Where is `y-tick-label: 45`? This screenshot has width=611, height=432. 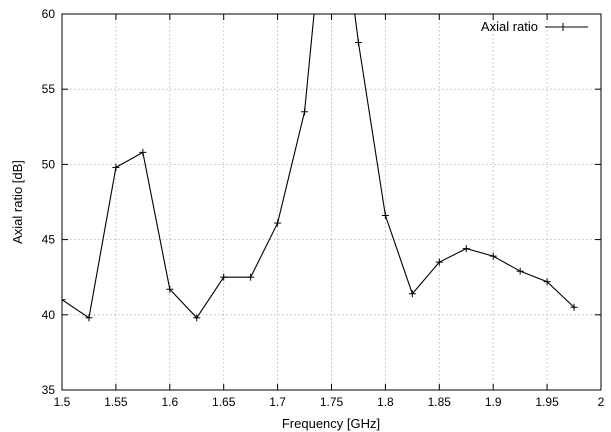
y-tick-label: 45 is located at coordinates (49, 240).